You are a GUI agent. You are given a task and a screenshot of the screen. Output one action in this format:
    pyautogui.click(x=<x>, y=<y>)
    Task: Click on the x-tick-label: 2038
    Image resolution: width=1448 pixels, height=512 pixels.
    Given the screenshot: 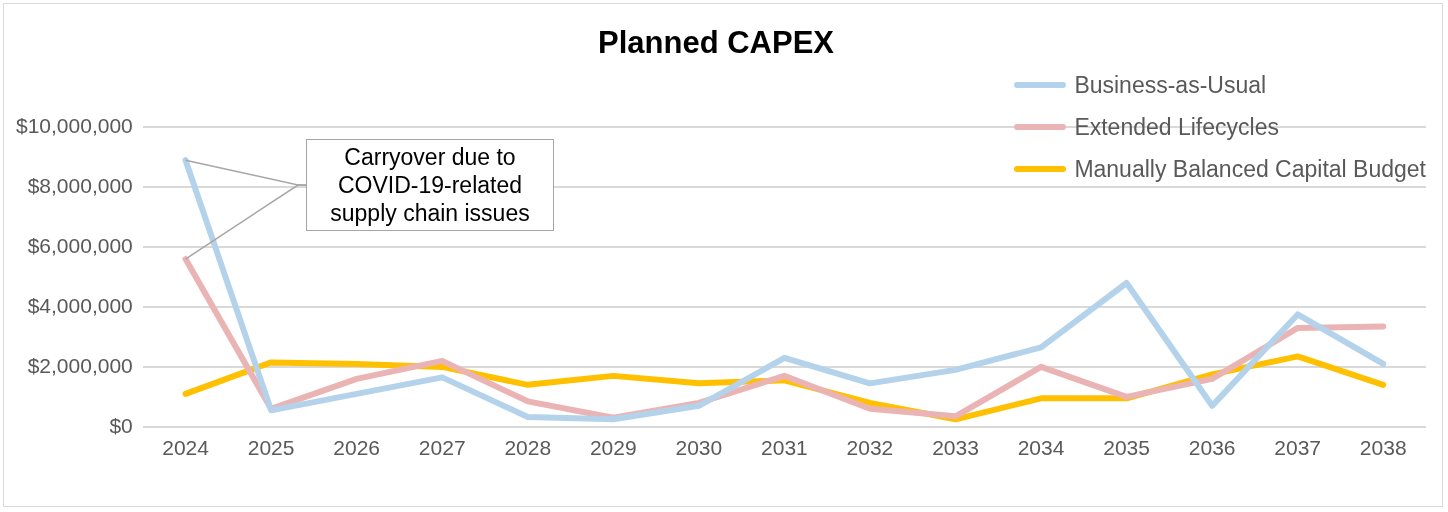 What is the action you would take?
    pyautogui.click(x=1383, y=448)
    